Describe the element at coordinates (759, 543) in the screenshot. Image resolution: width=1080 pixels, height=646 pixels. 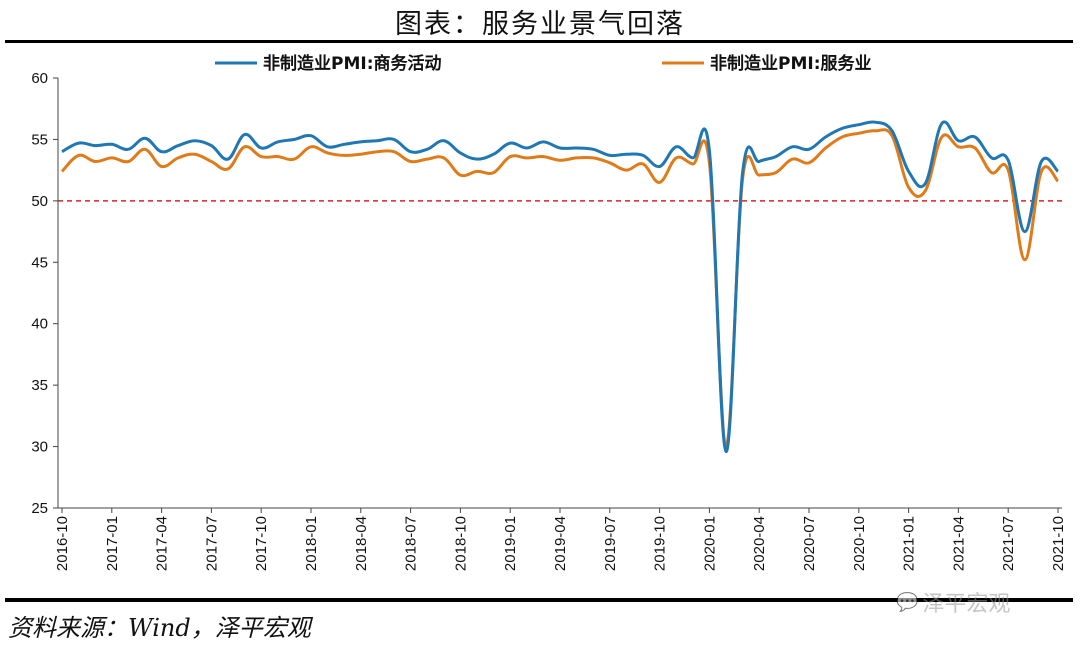
I see `x-tick-label: 2020-04` at that location.